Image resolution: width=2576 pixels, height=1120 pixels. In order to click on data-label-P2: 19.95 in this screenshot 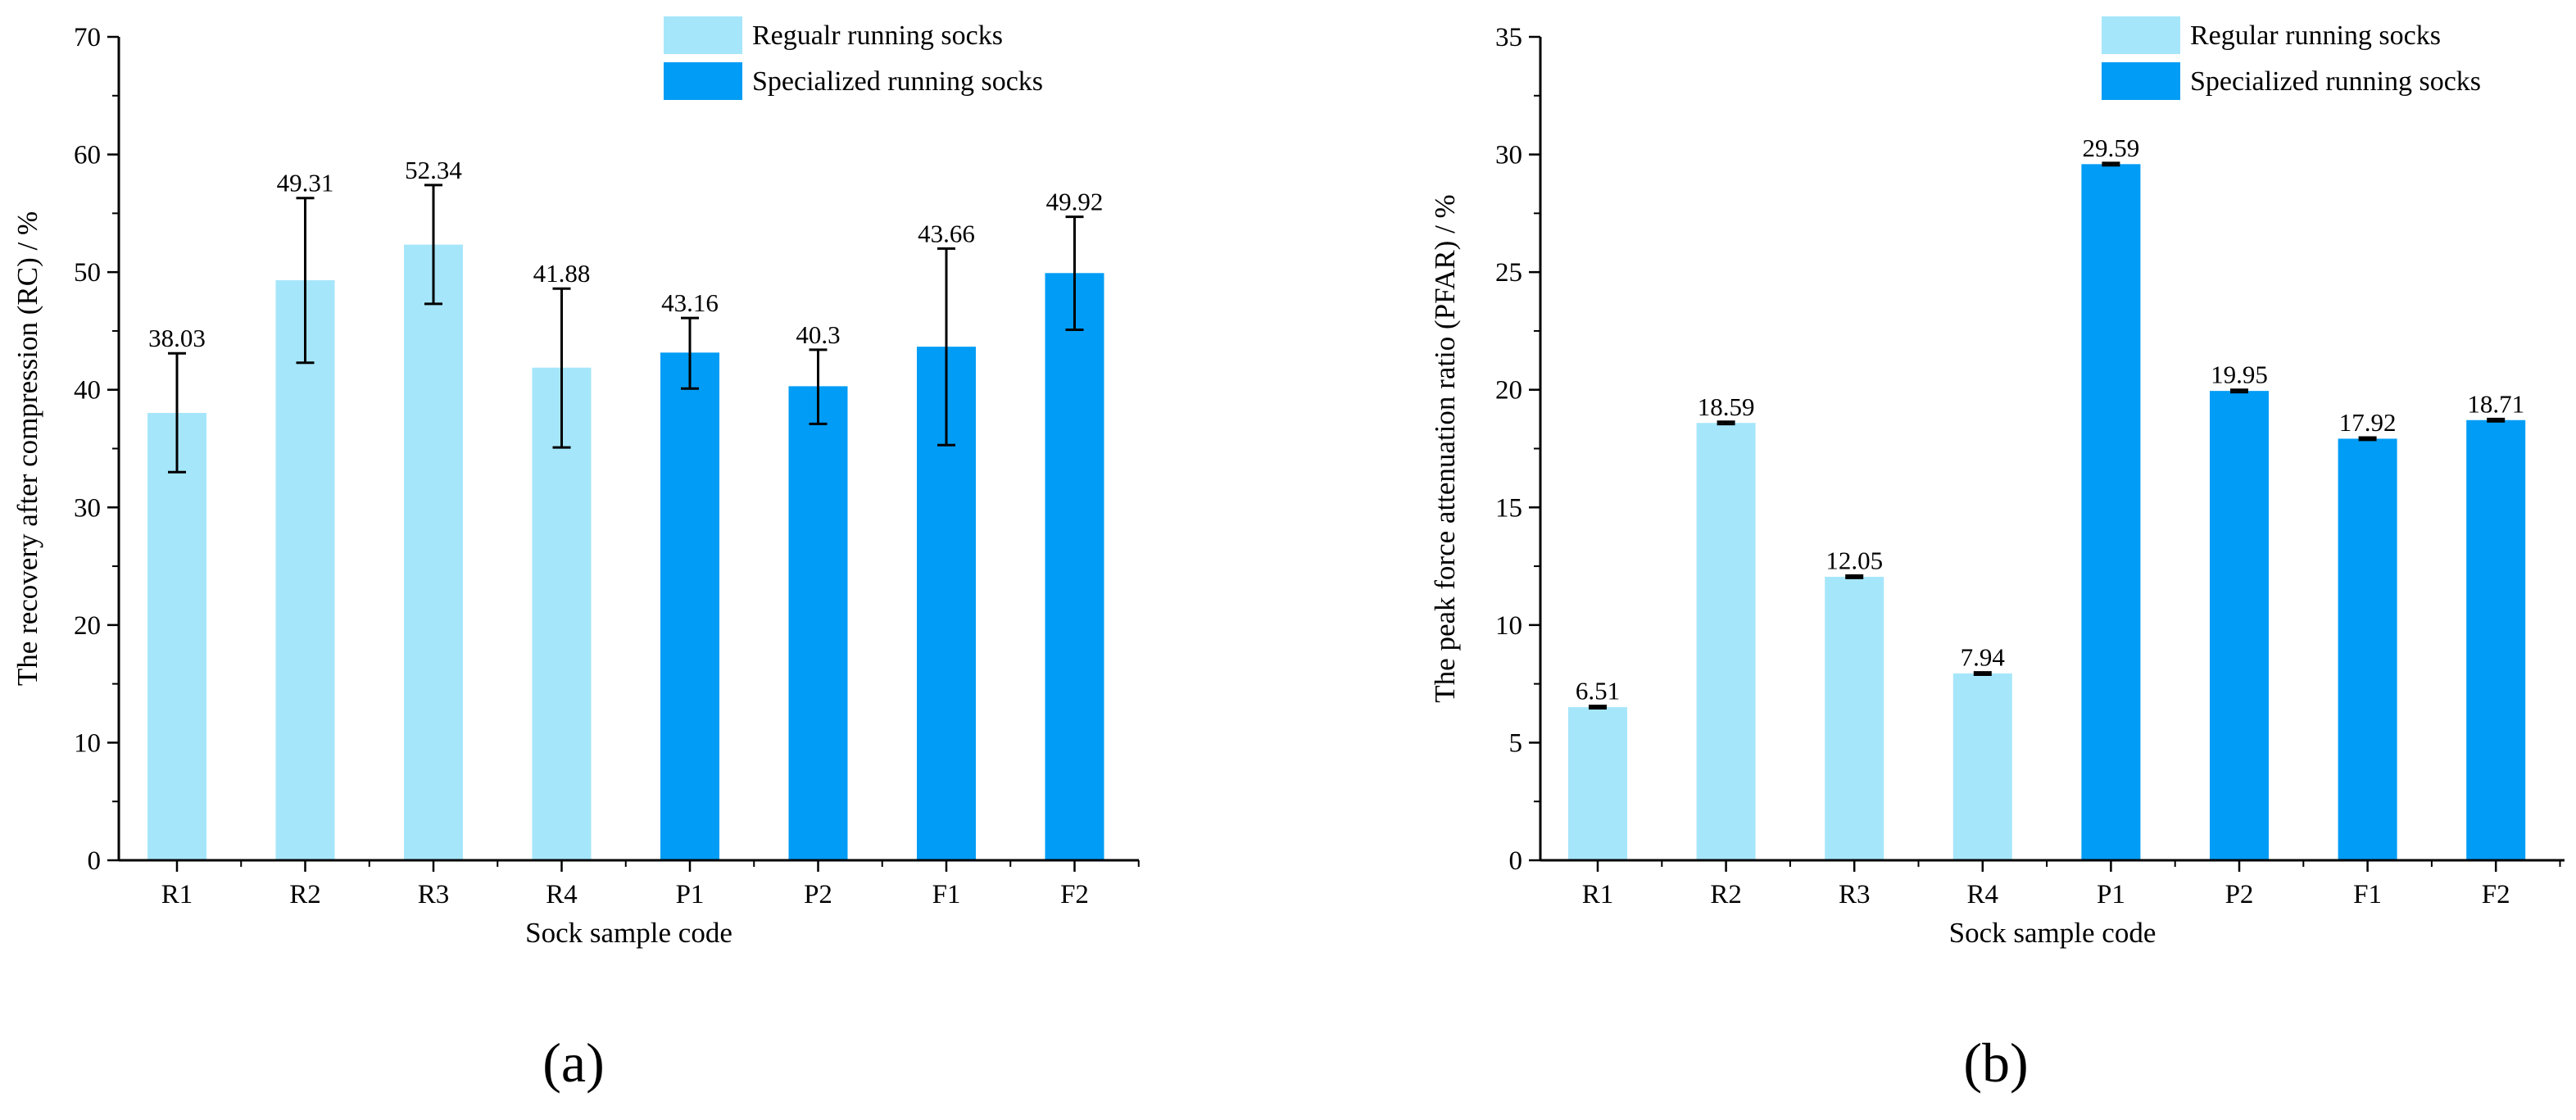, I will do `click(2239, 374)`.